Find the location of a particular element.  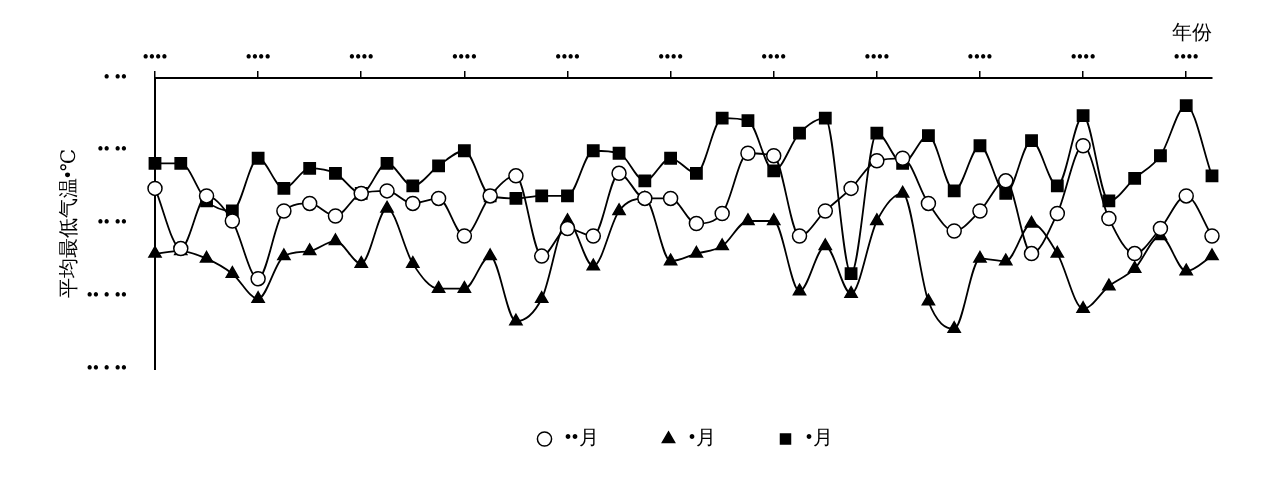

x-axis-title: 年份 is located at coordinates (1192, 32).